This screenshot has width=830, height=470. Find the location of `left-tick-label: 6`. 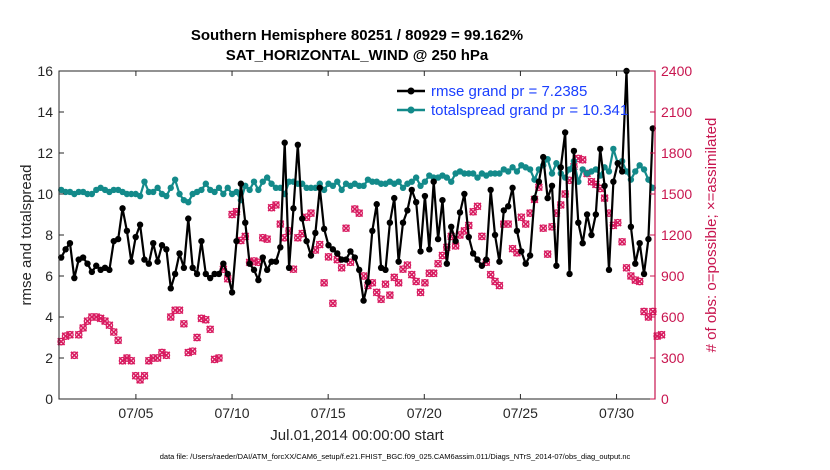

left-tick-label: 6 is located at coordinates (49, 276).